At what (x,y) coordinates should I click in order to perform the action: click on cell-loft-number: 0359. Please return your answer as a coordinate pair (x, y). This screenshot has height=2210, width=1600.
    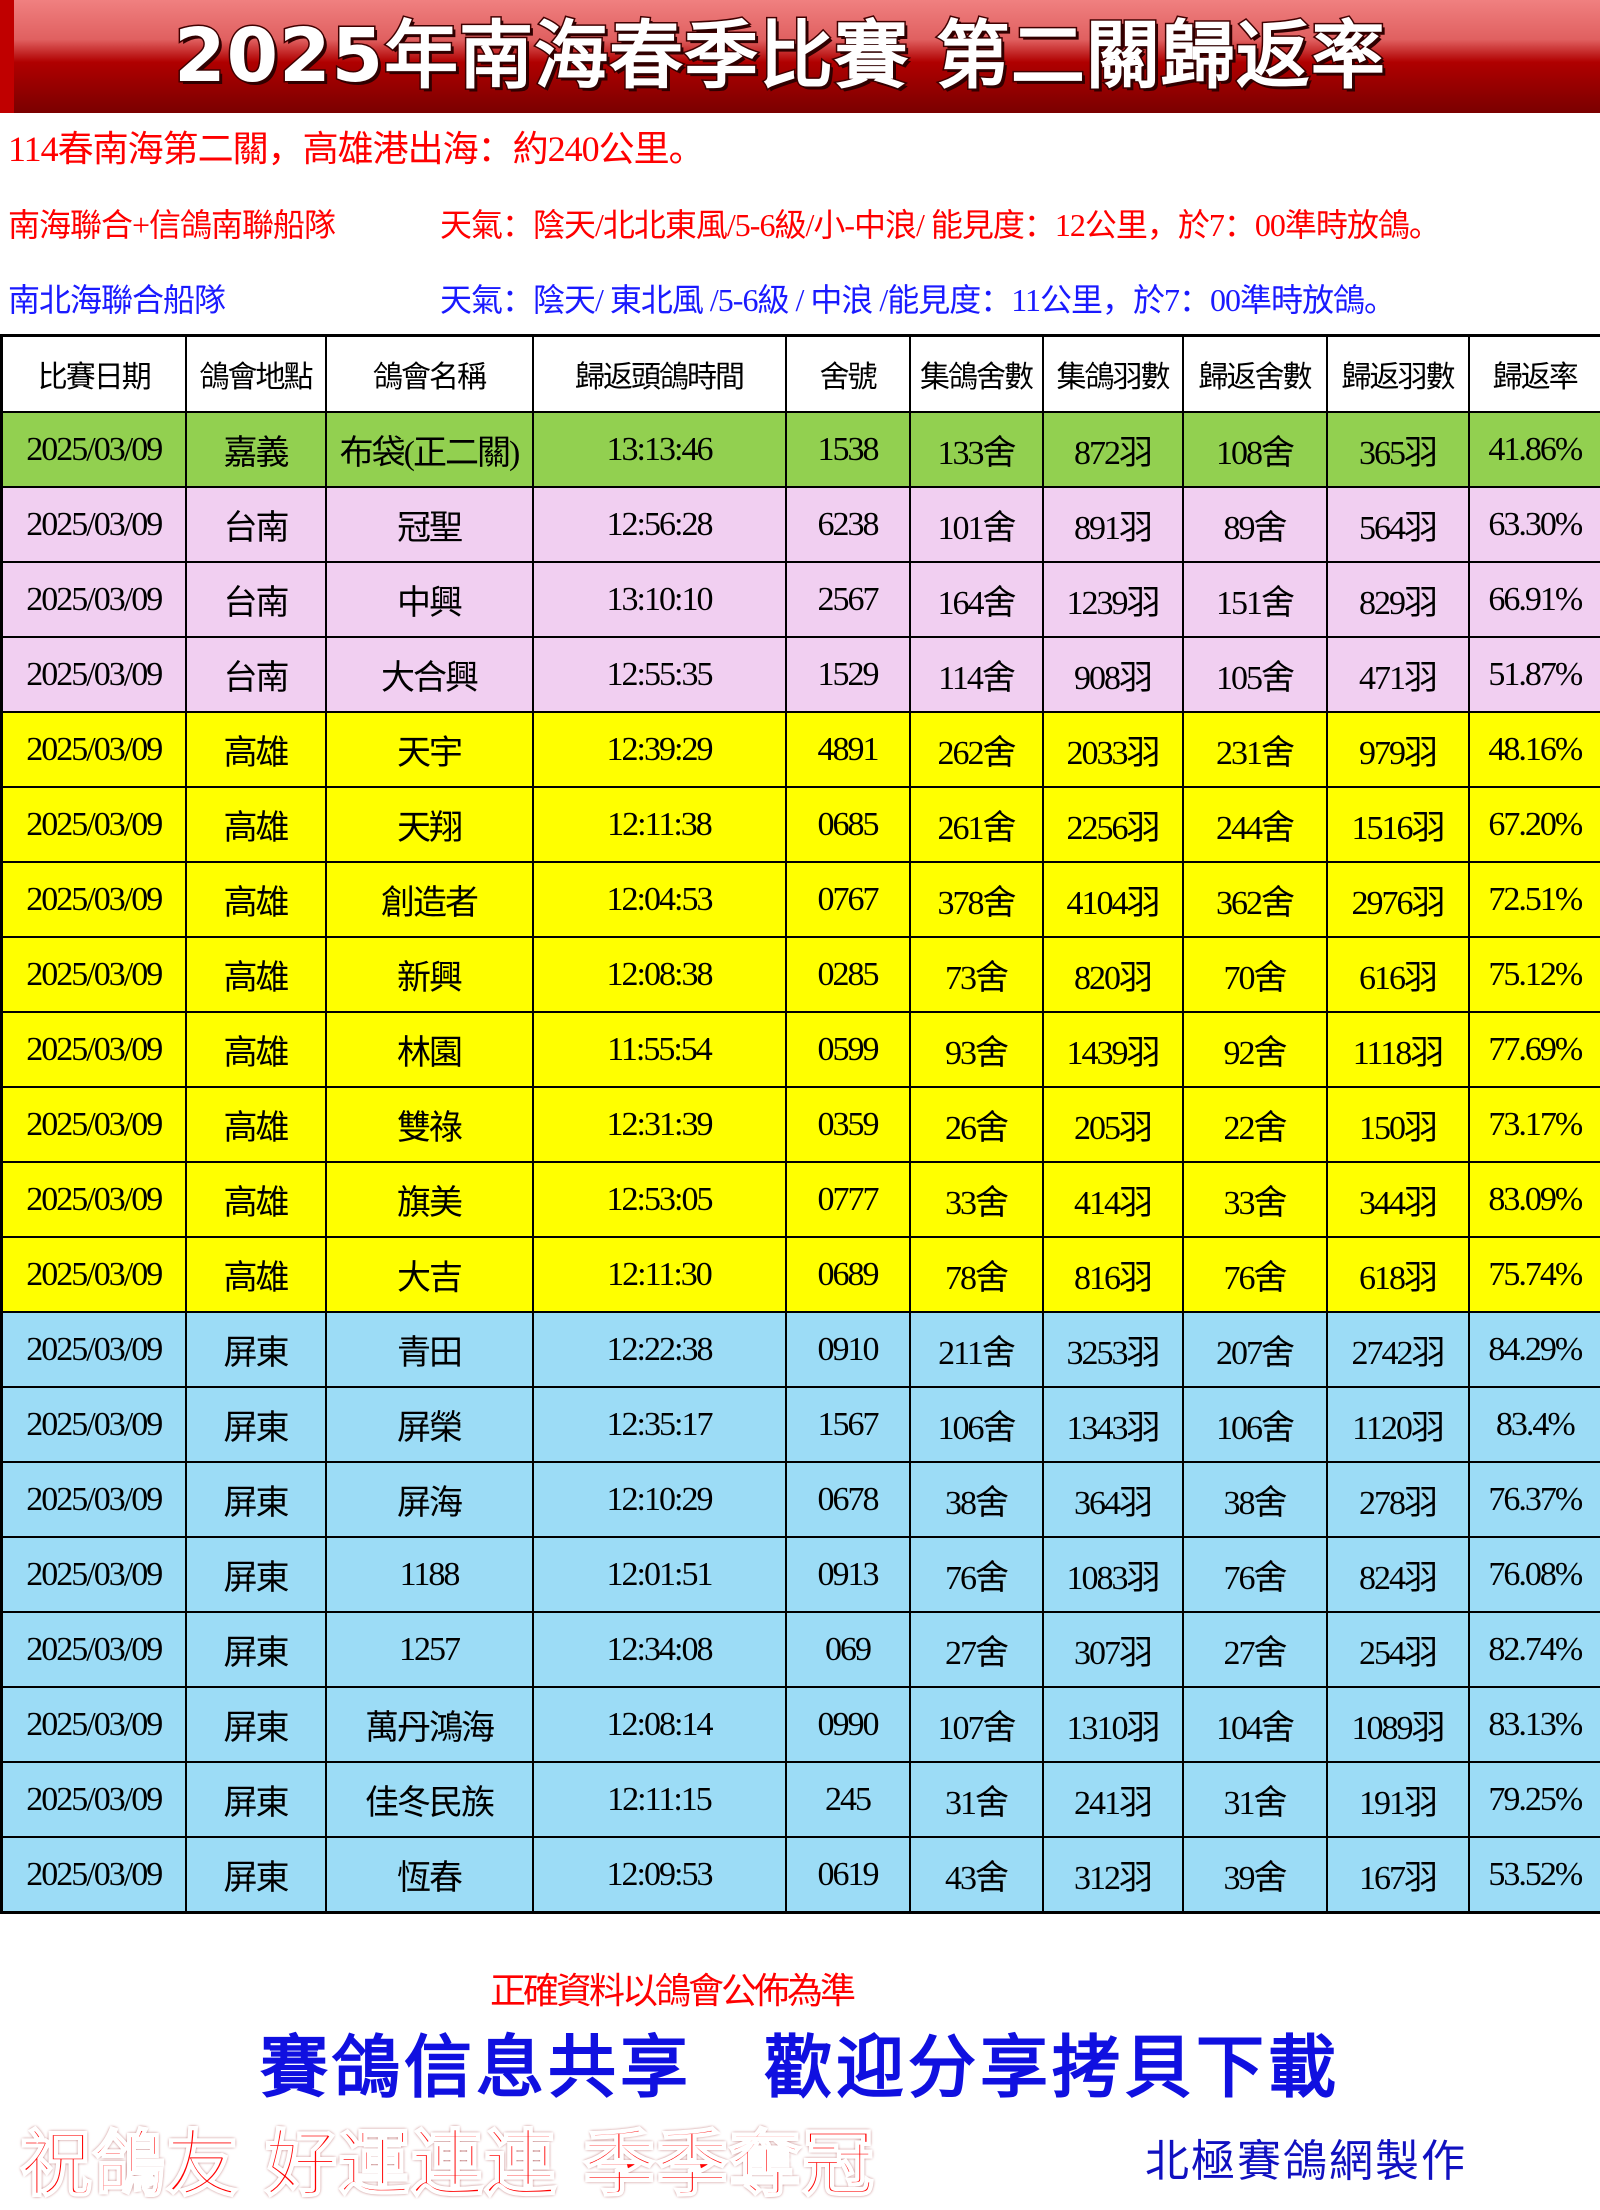
    Looking at the image, I should click on (848, 1124).